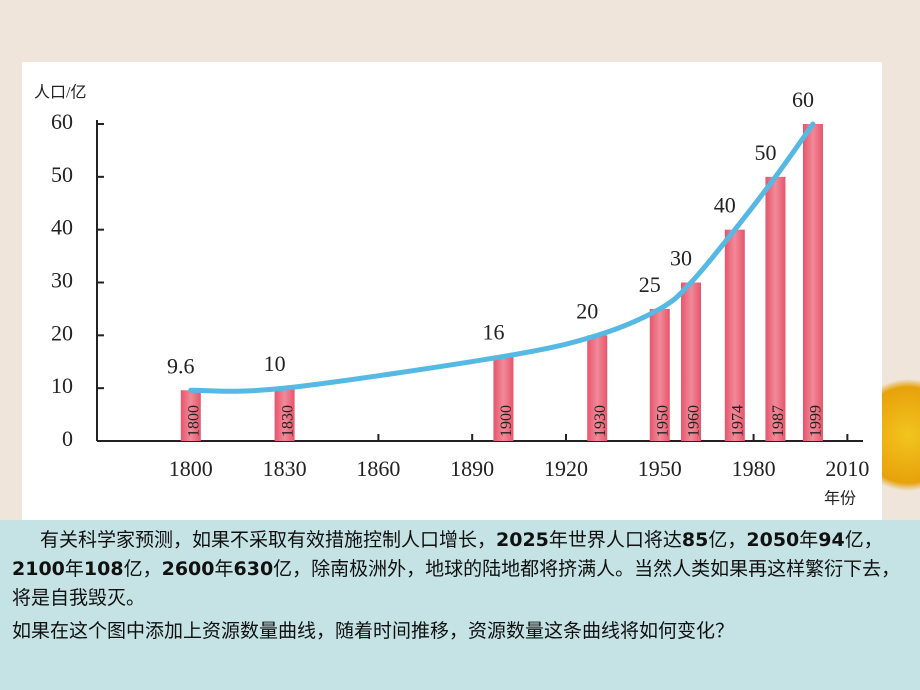 The height and width of the screenshot is (690, 920). Describe the element at coordinates (900, 435) in the screenshot. I see `flower-decoration` at that location.